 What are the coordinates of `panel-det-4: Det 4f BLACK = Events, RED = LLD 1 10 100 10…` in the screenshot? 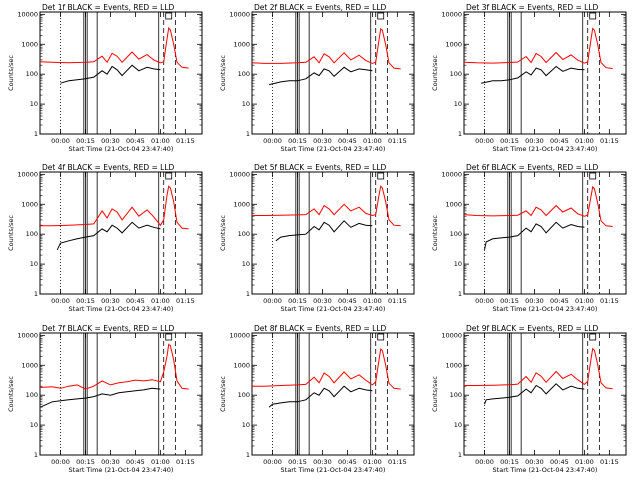 It's located at (105, 238).